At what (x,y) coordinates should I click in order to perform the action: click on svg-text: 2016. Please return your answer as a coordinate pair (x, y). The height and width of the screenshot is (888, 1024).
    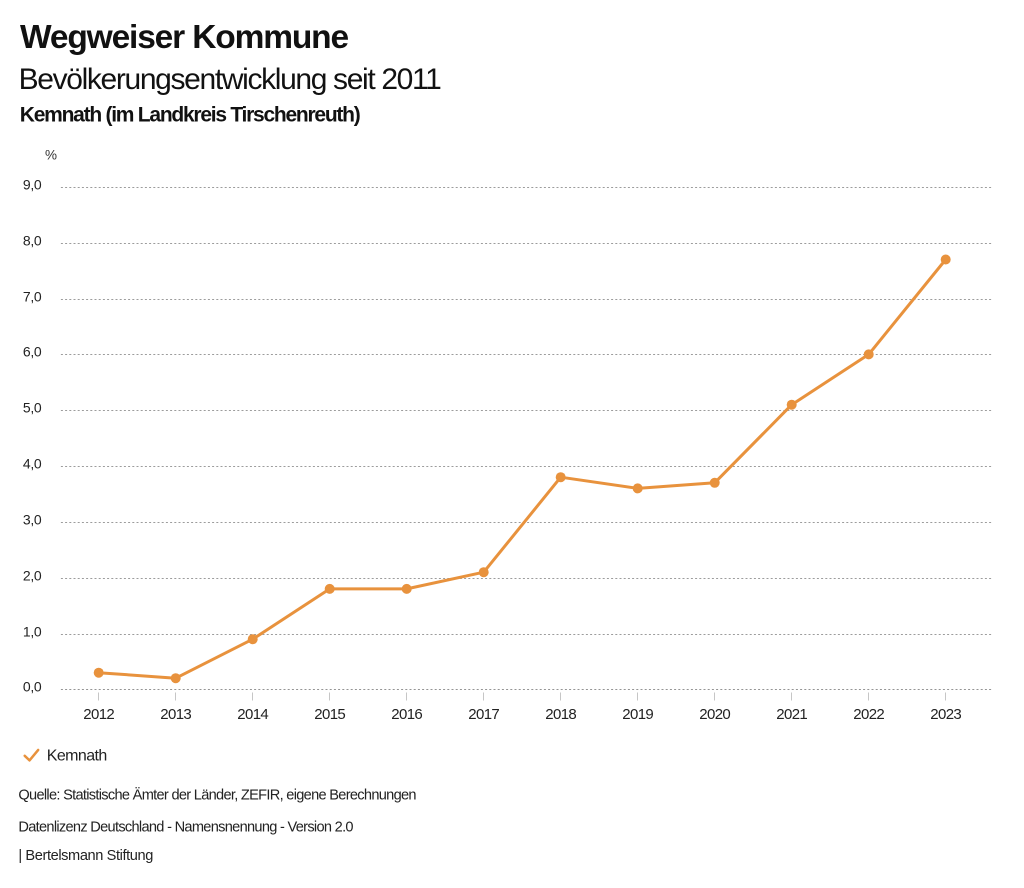
    Looking at the image, I should click on (406, 714).